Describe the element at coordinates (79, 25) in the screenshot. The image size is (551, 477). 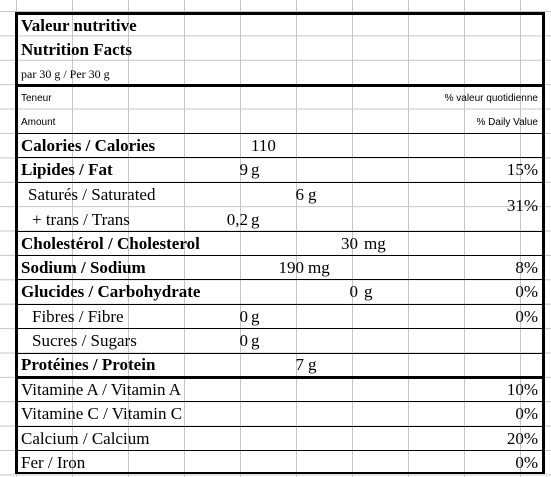
I see `title-french: Valeur nutritive` at that location.